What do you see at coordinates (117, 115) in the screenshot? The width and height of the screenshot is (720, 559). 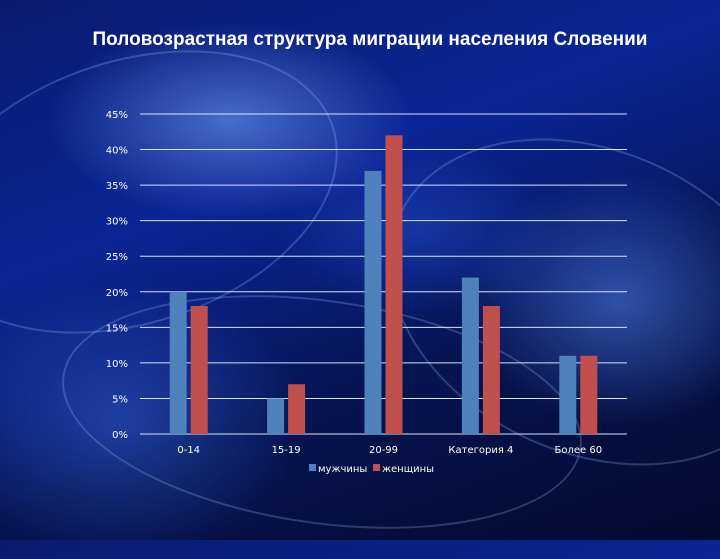 I see `y-tick-label: 45%` at bounding box center [117, 115].